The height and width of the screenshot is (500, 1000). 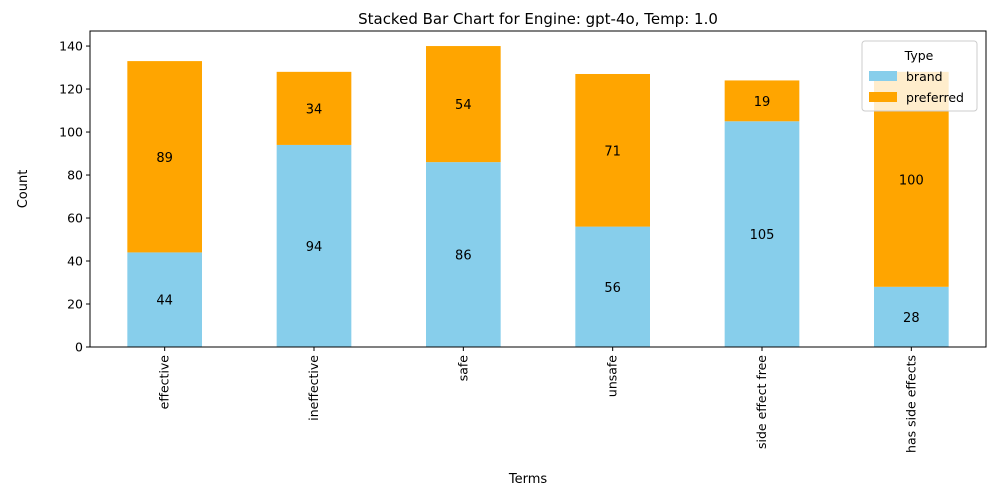 What do you see at coordinates (74, 197) in the screenshot?
I see `y-axis: 0 20 40 60 80 100 120 140` at bounding box center [74, 197].